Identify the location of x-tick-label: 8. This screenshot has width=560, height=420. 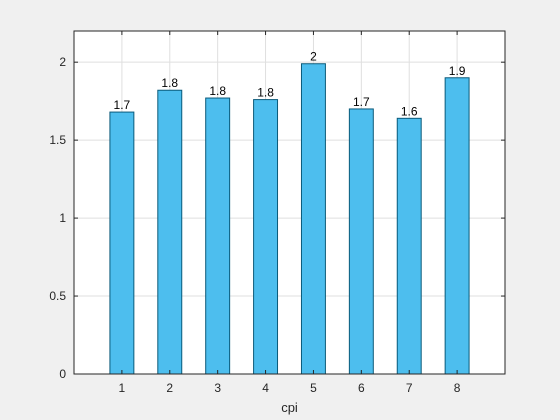
(457, 388).